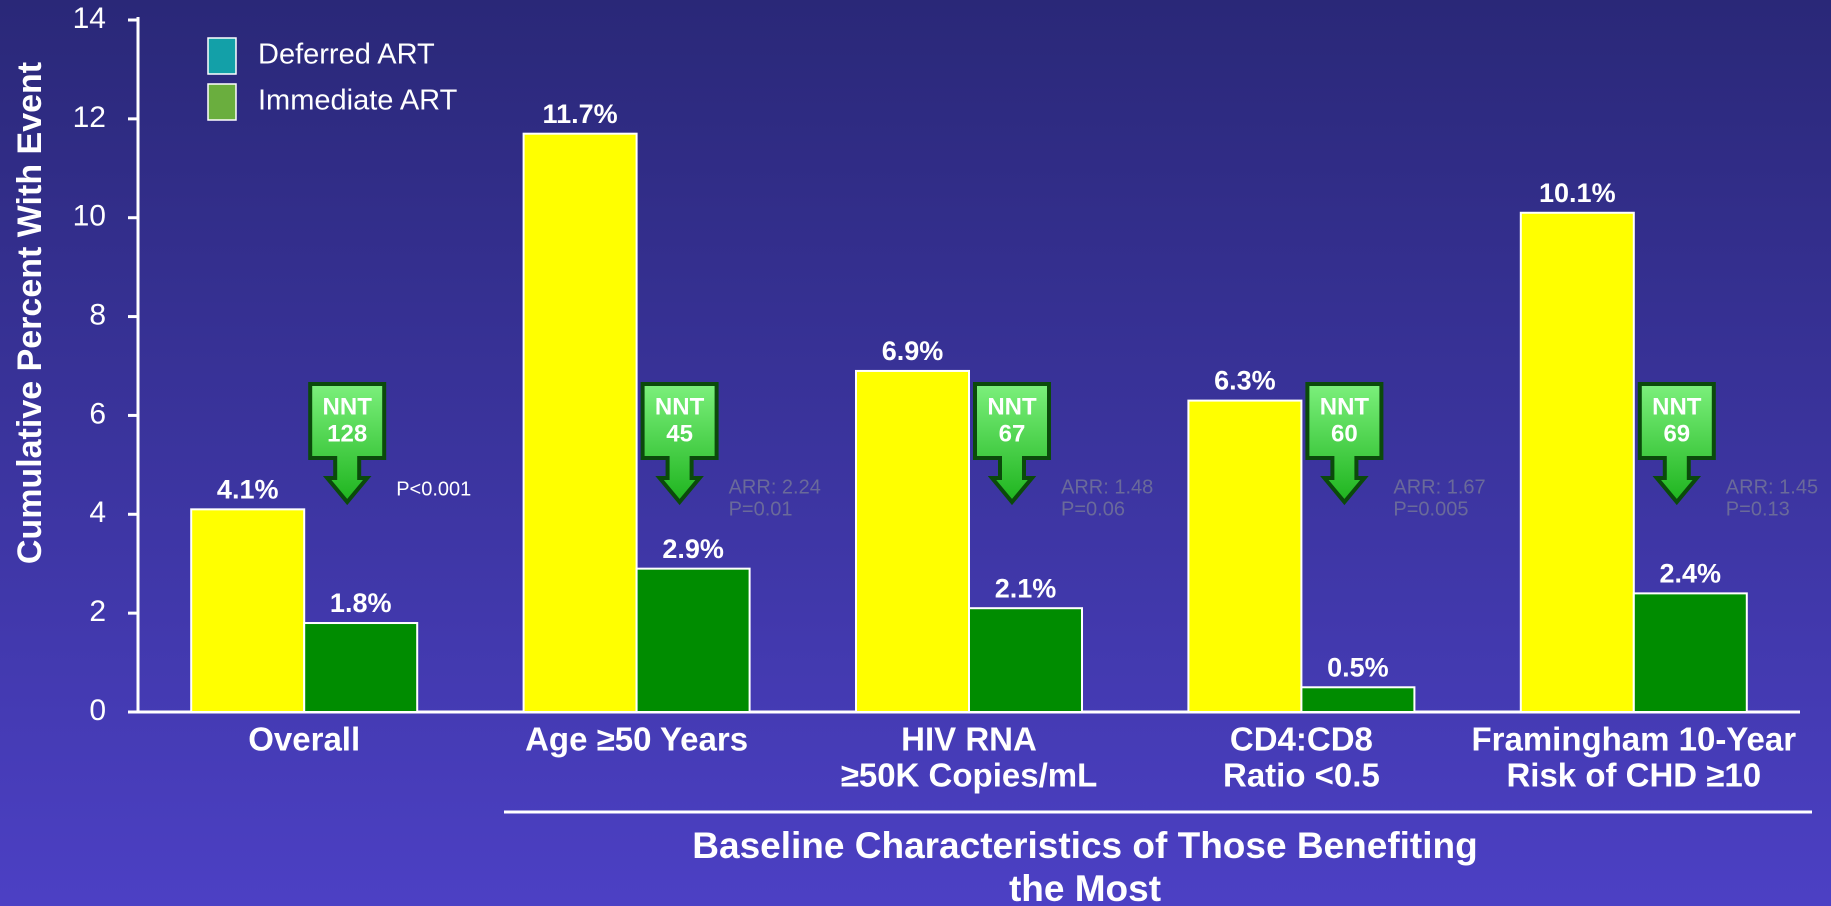 This screenshot has height=906, width=1831. I want to click on nnt-label: 45, so click(679, 433).